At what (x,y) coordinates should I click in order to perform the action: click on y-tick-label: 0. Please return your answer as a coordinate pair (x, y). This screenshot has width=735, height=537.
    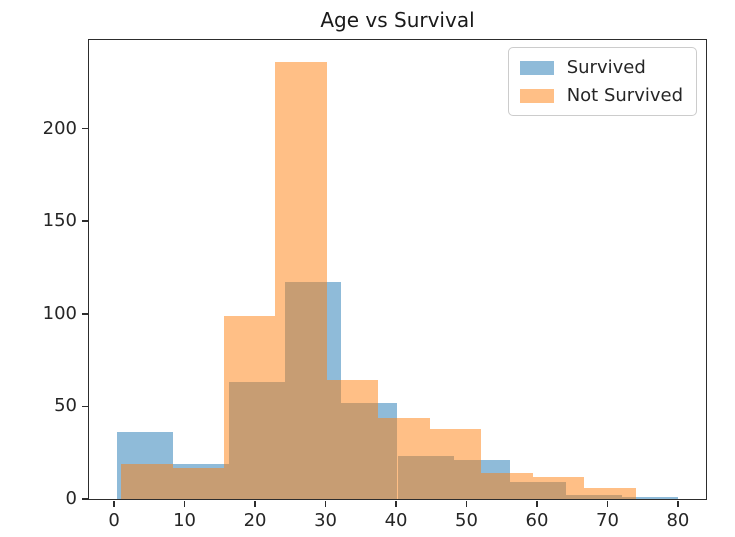
    Looking at the image, I should click on (71, 498).